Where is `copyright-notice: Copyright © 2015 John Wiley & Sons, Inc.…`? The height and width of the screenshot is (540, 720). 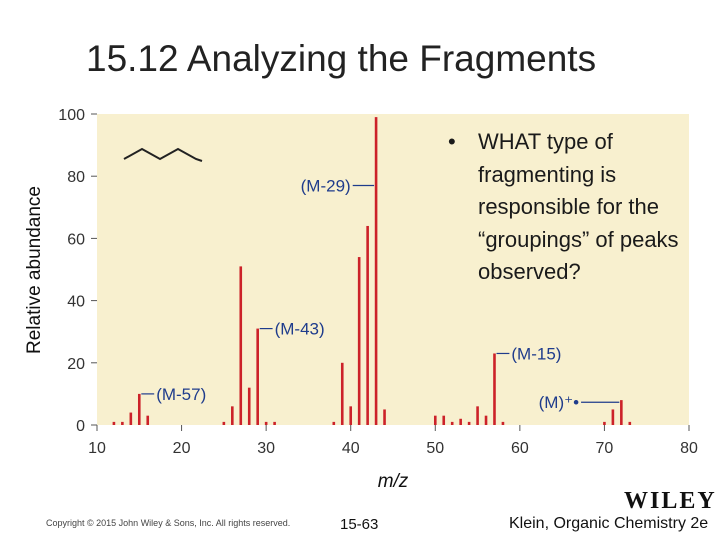 copyright-notice: Copyright © 2015 John Wiley & Sons, Inc.… is located at coordinates (168, 523).